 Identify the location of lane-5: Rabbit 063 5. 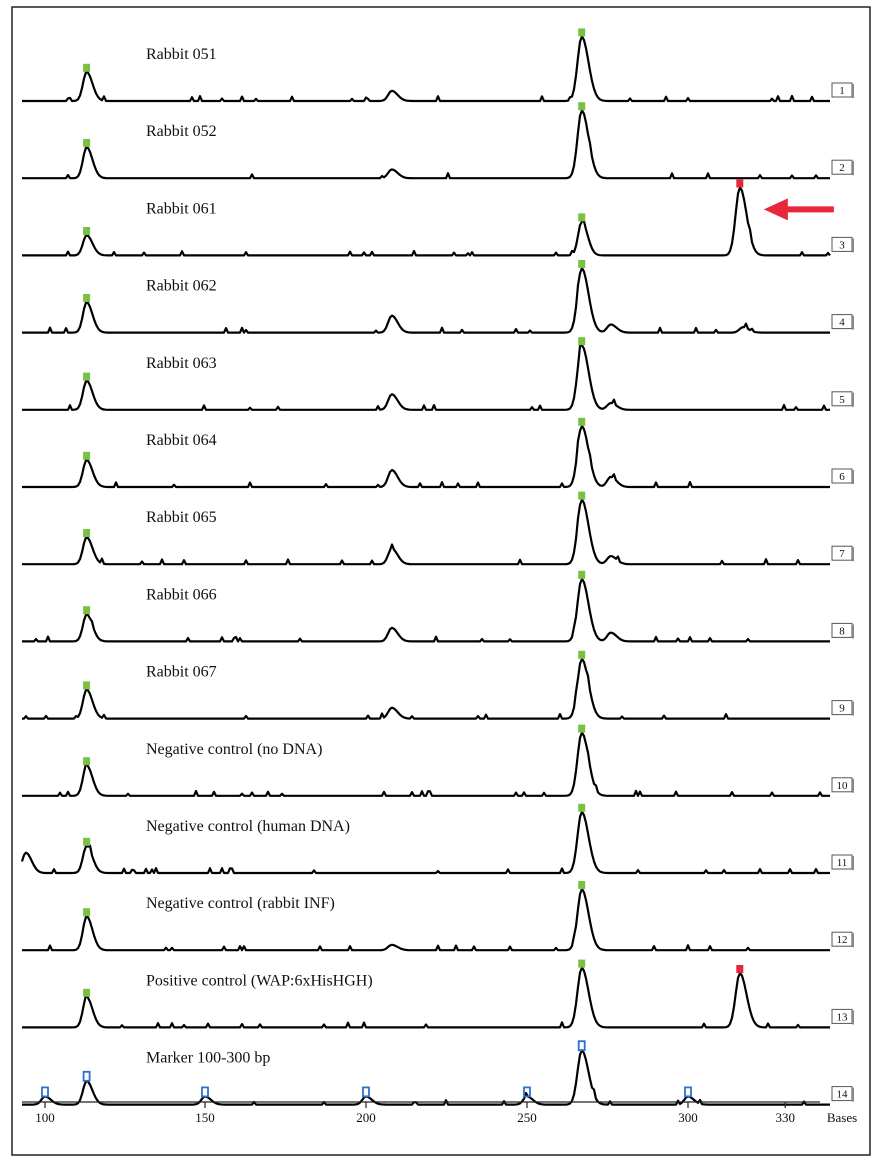
(438, 374).